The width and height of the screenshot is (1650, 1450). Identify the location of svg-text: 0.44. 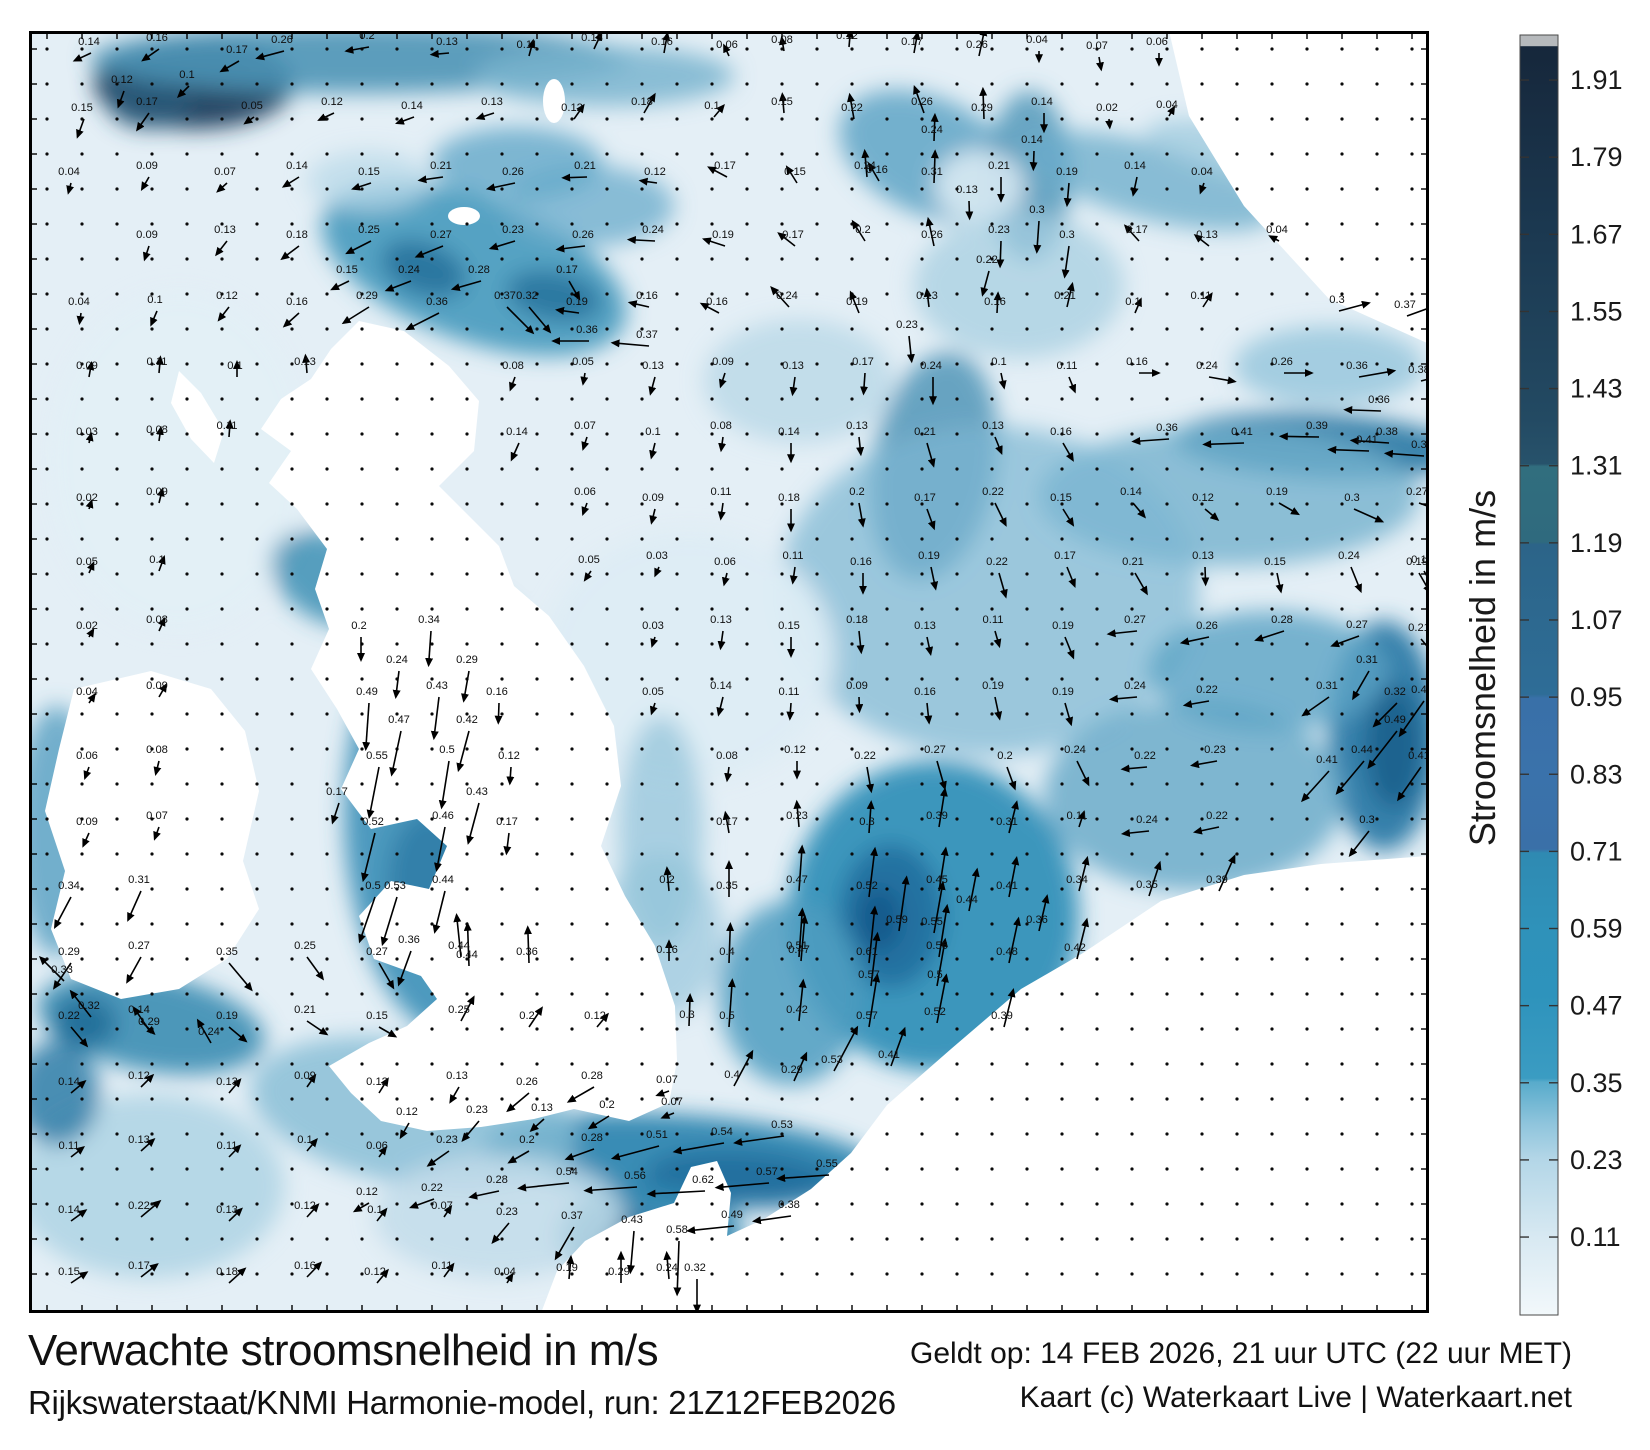
(1362, 750).